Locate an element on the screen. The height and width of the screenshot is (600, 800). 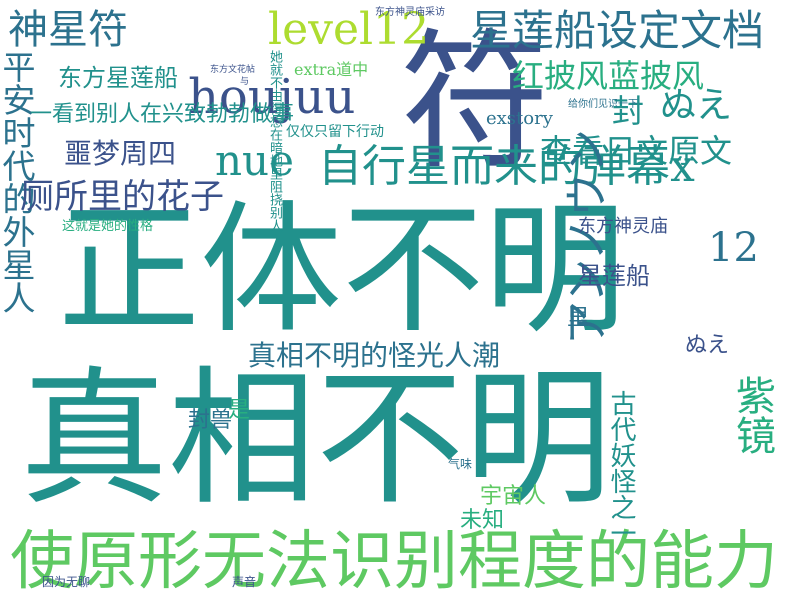
cloud-word: 古代妖怪之一 is located at coordinates (621, 468).